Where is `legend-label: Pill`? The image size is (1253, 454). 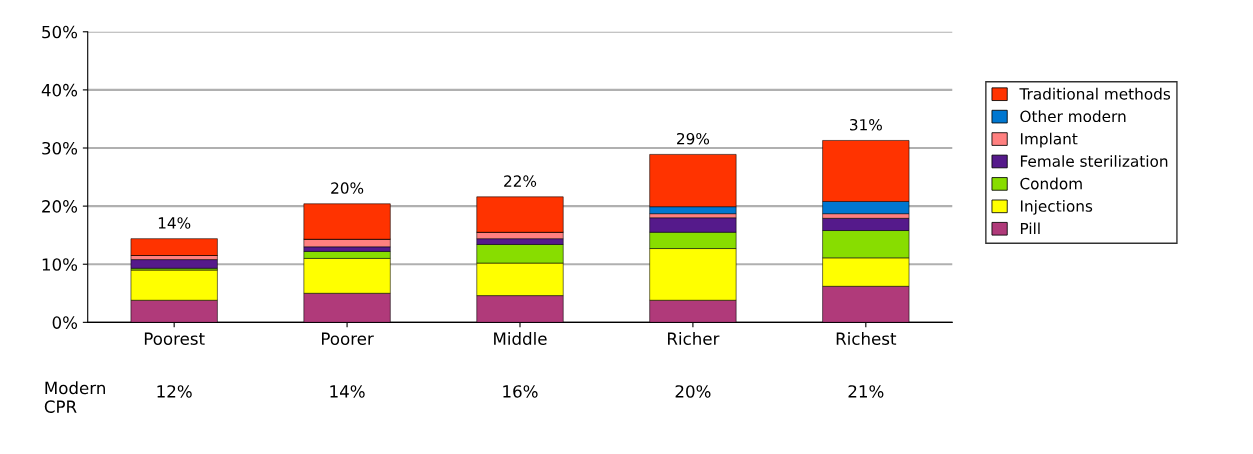 legend-label: Pill is located at coordinates (1030, 228).